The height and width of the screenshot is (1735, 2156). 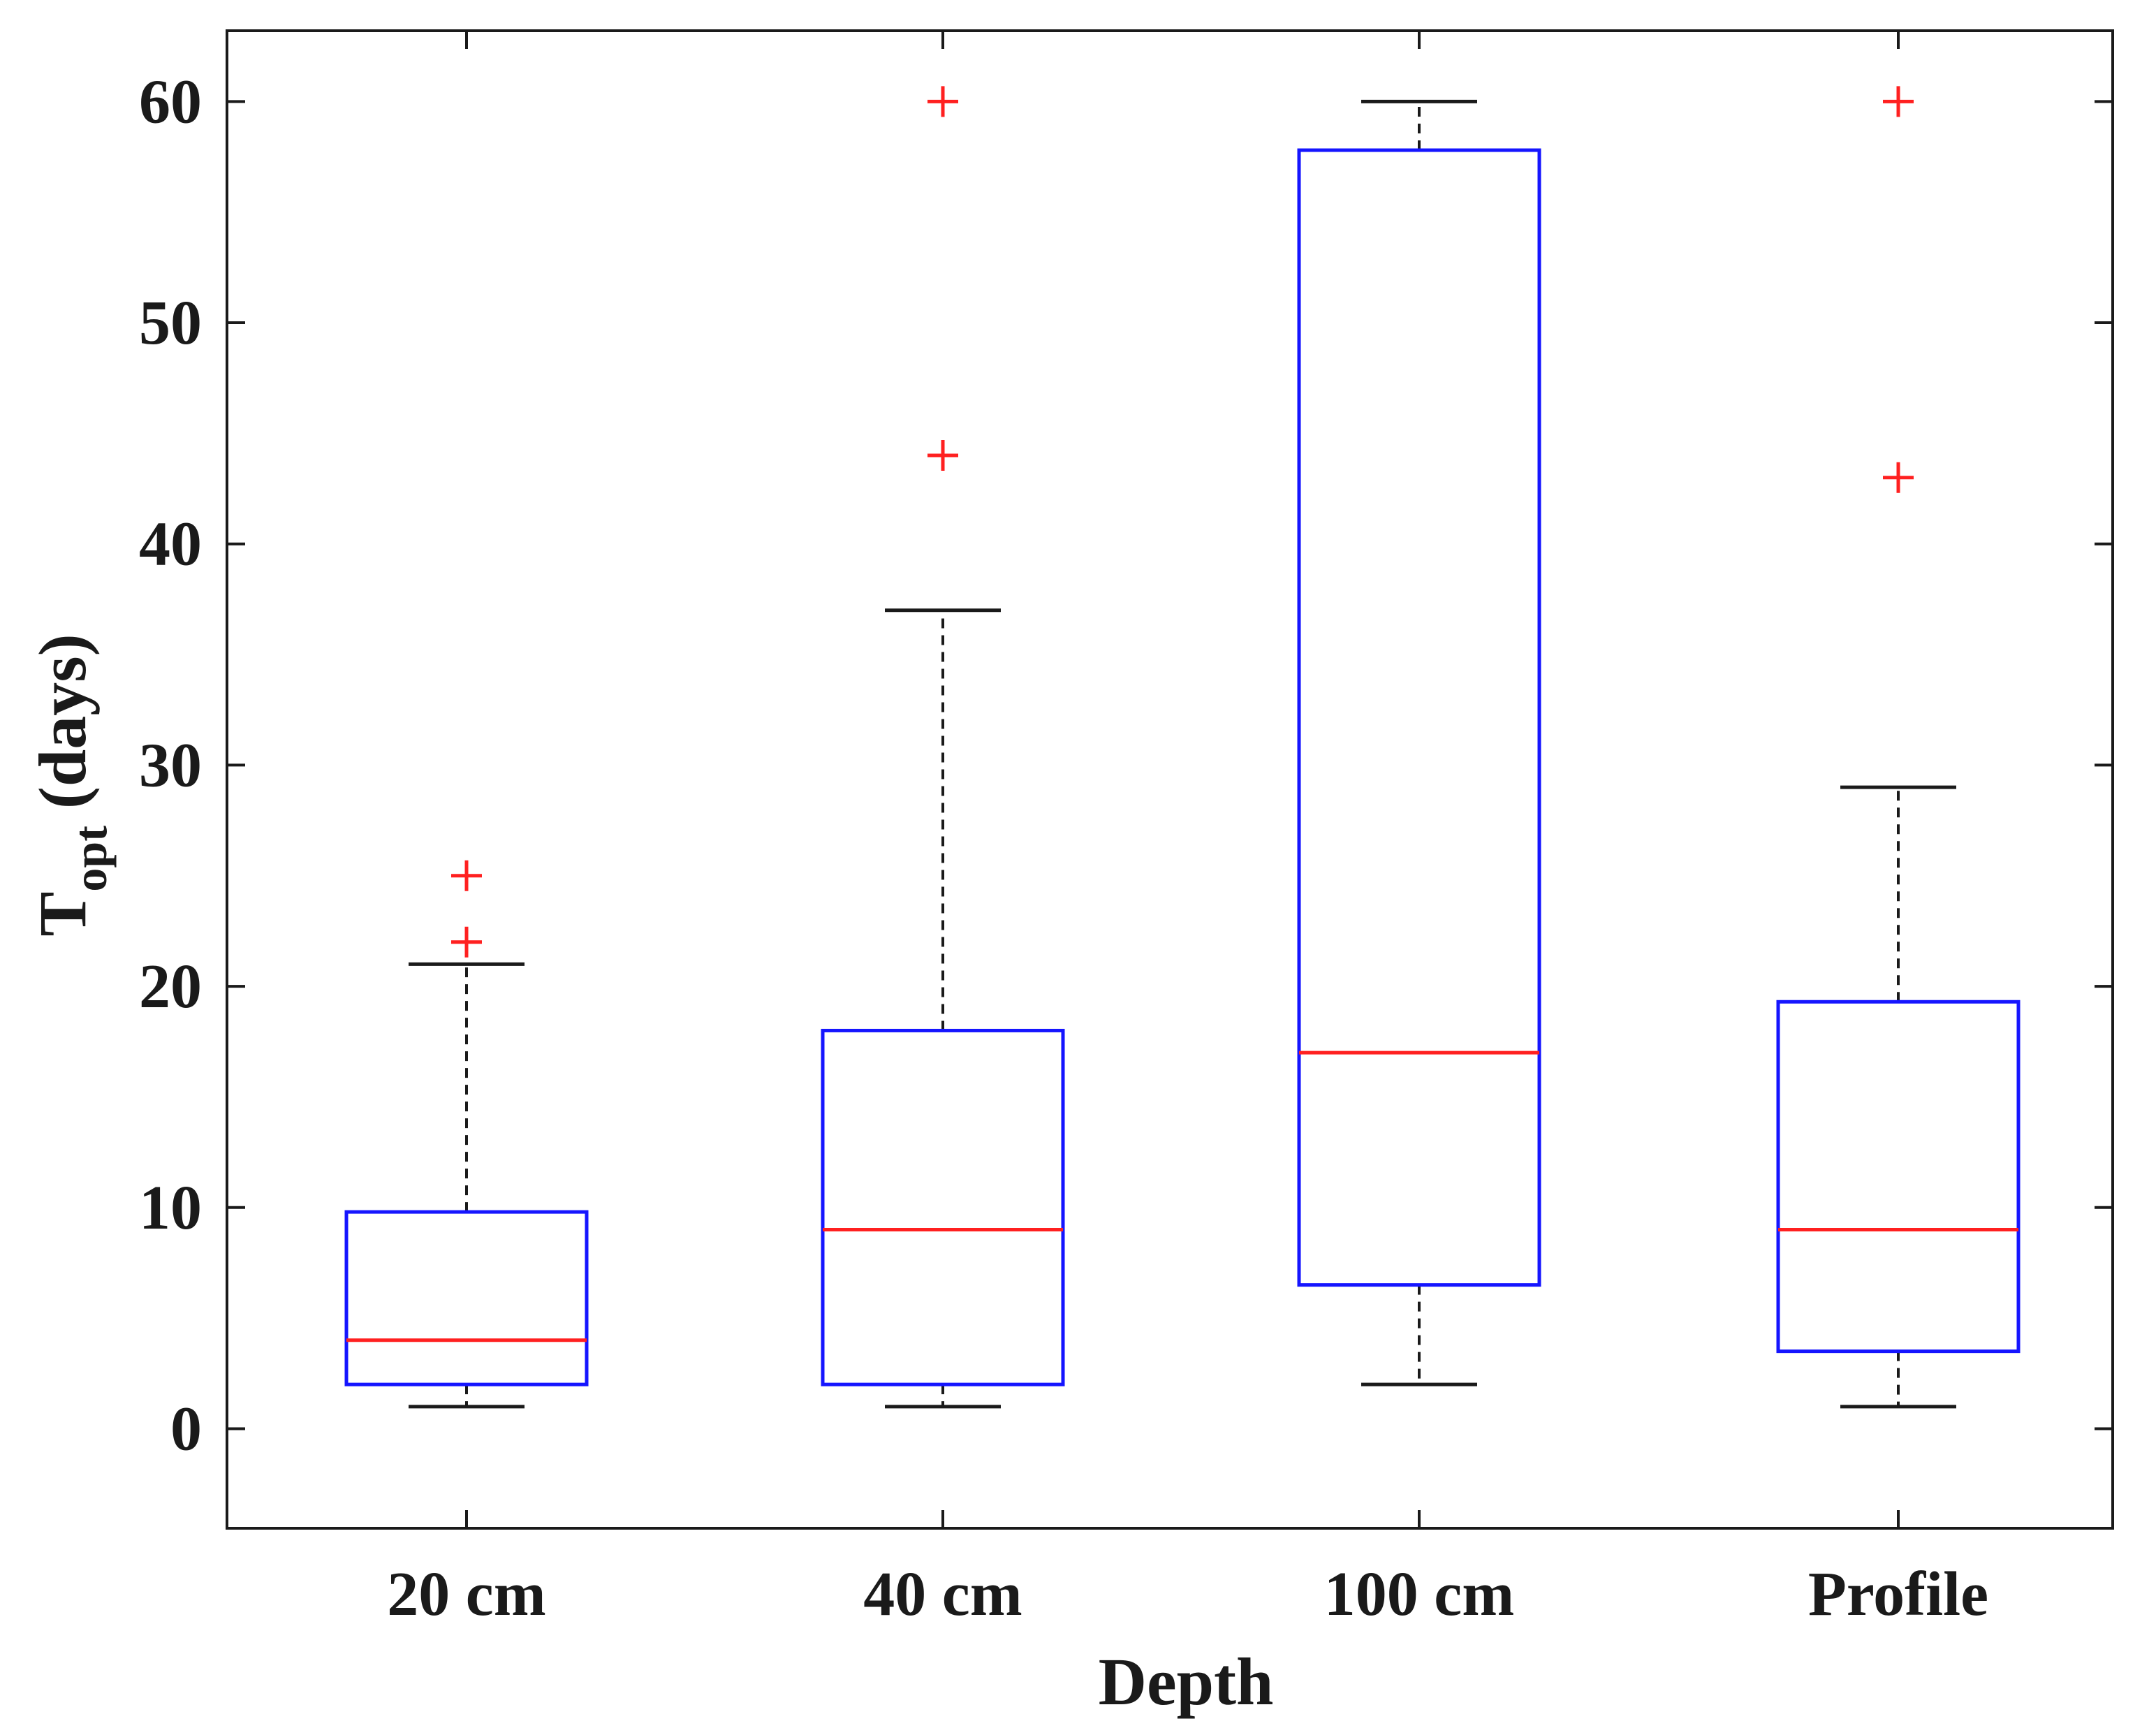 What do you see at coordinates (170, 986) in the screenshot?
I see `y-tick-label: 20` at bounding box center [170, 986].